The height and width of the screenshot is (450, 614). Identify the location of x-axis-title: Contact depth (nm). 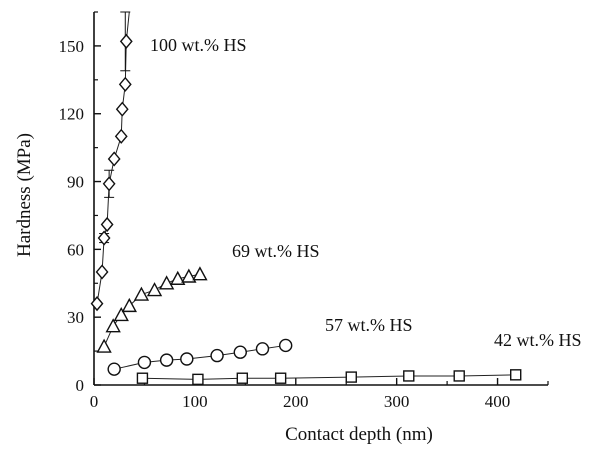
(359, 434).